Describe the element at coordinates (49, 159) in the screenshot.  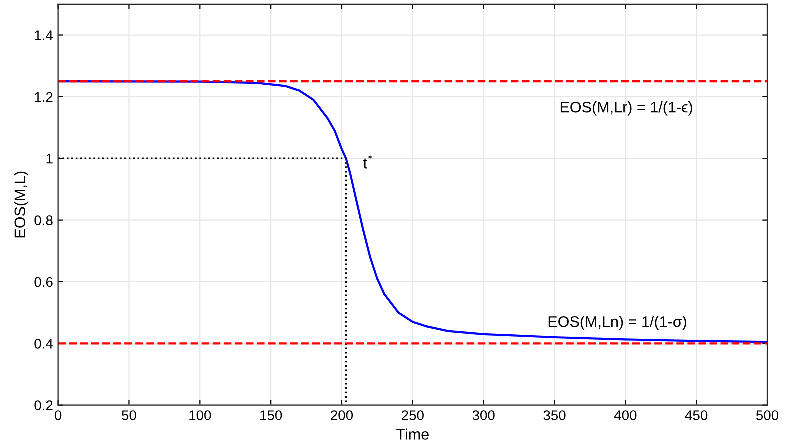
I see `y-tick-label: 1` at that location.